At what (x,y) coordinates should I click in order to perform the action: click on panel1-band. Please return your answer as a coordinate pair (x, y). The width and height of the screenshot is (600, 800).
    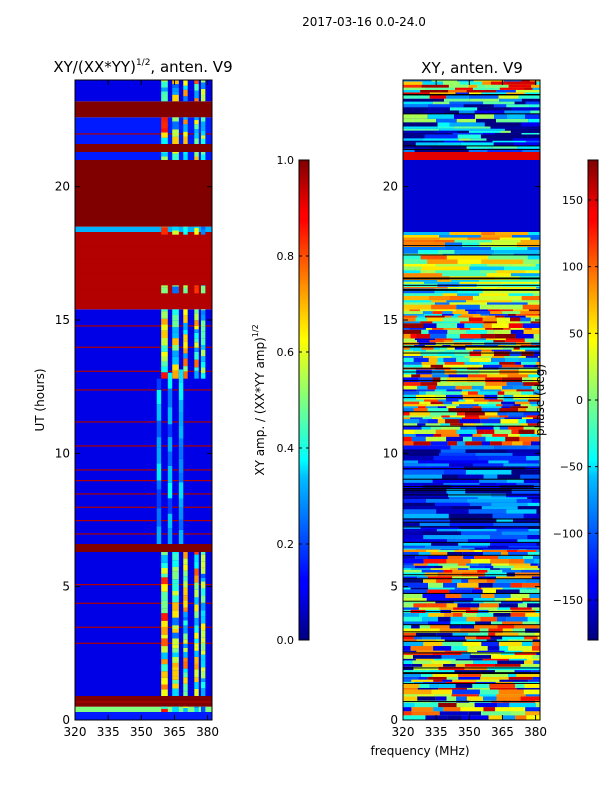
    Looking at the image, I should click on (143, 148).